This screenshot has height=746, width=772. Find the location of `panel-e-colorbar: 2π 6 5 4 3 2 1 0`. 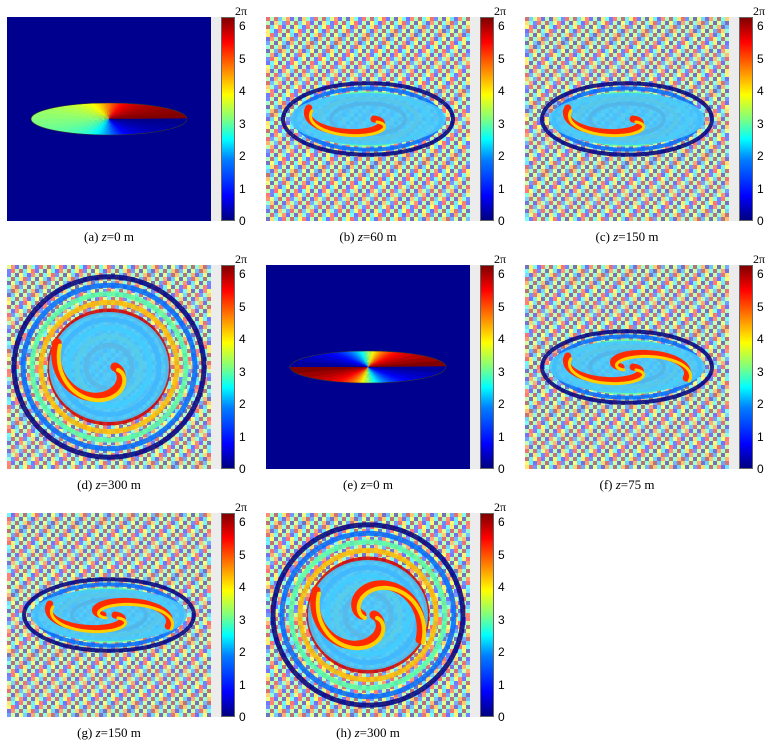

panel-e-colorbar: 2π 6 5 4 3 2 1 0 is located at coordinates (493, 364).